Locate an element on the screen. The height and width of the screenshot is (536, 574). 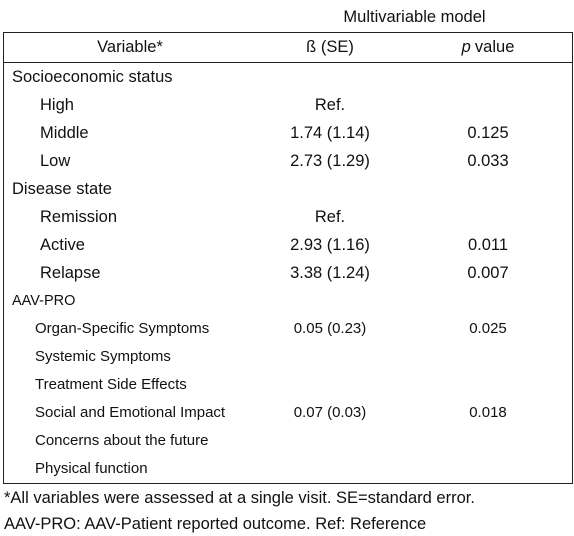
table-row: Systemic Symptoms is located at coordinates (288, 357).